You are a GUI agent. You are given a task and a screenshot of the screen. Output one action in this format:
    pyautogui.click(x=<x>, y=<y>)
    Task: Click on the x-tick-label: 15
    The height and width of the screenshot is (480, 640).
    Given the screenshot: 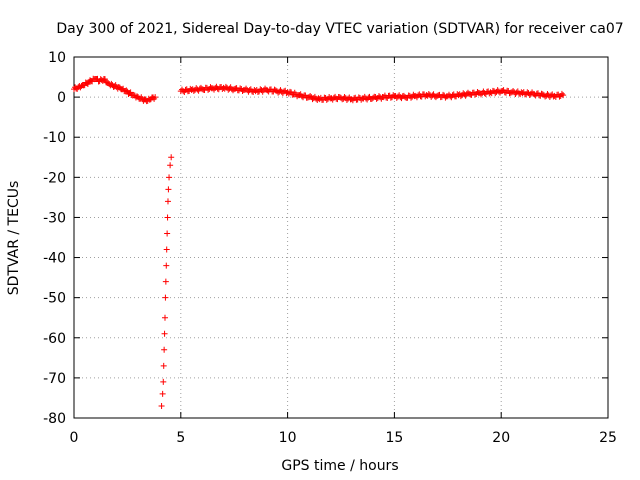 What is the action you would take?
    pyautogui.click(x=394, y=438)
    